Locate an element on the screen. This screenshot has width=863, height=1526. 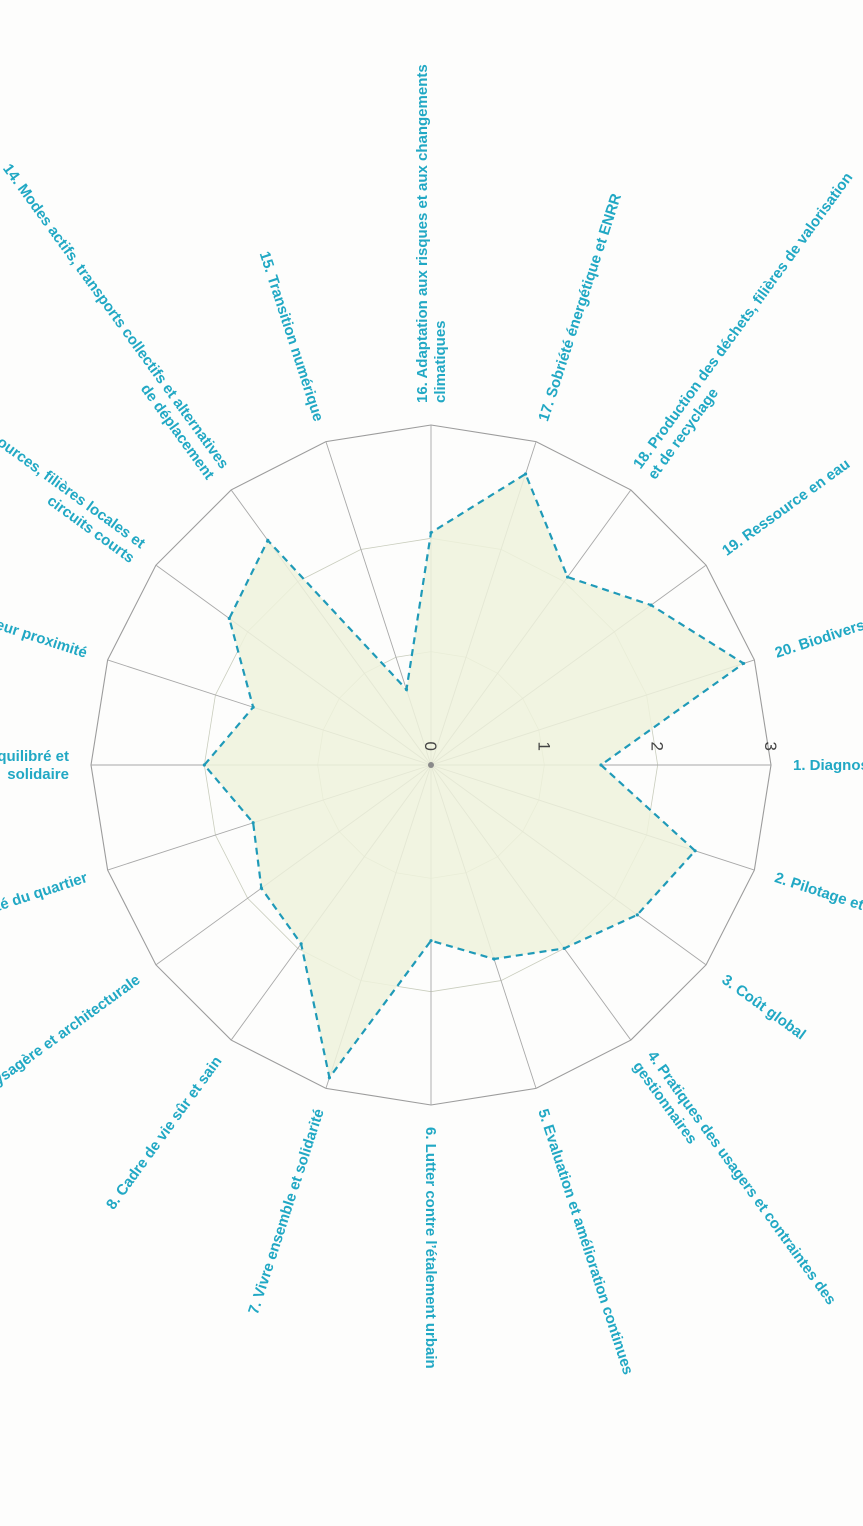
axis-label-8: 8. Cadre de vie sûr et sain is located at coordinates (164, 1133).